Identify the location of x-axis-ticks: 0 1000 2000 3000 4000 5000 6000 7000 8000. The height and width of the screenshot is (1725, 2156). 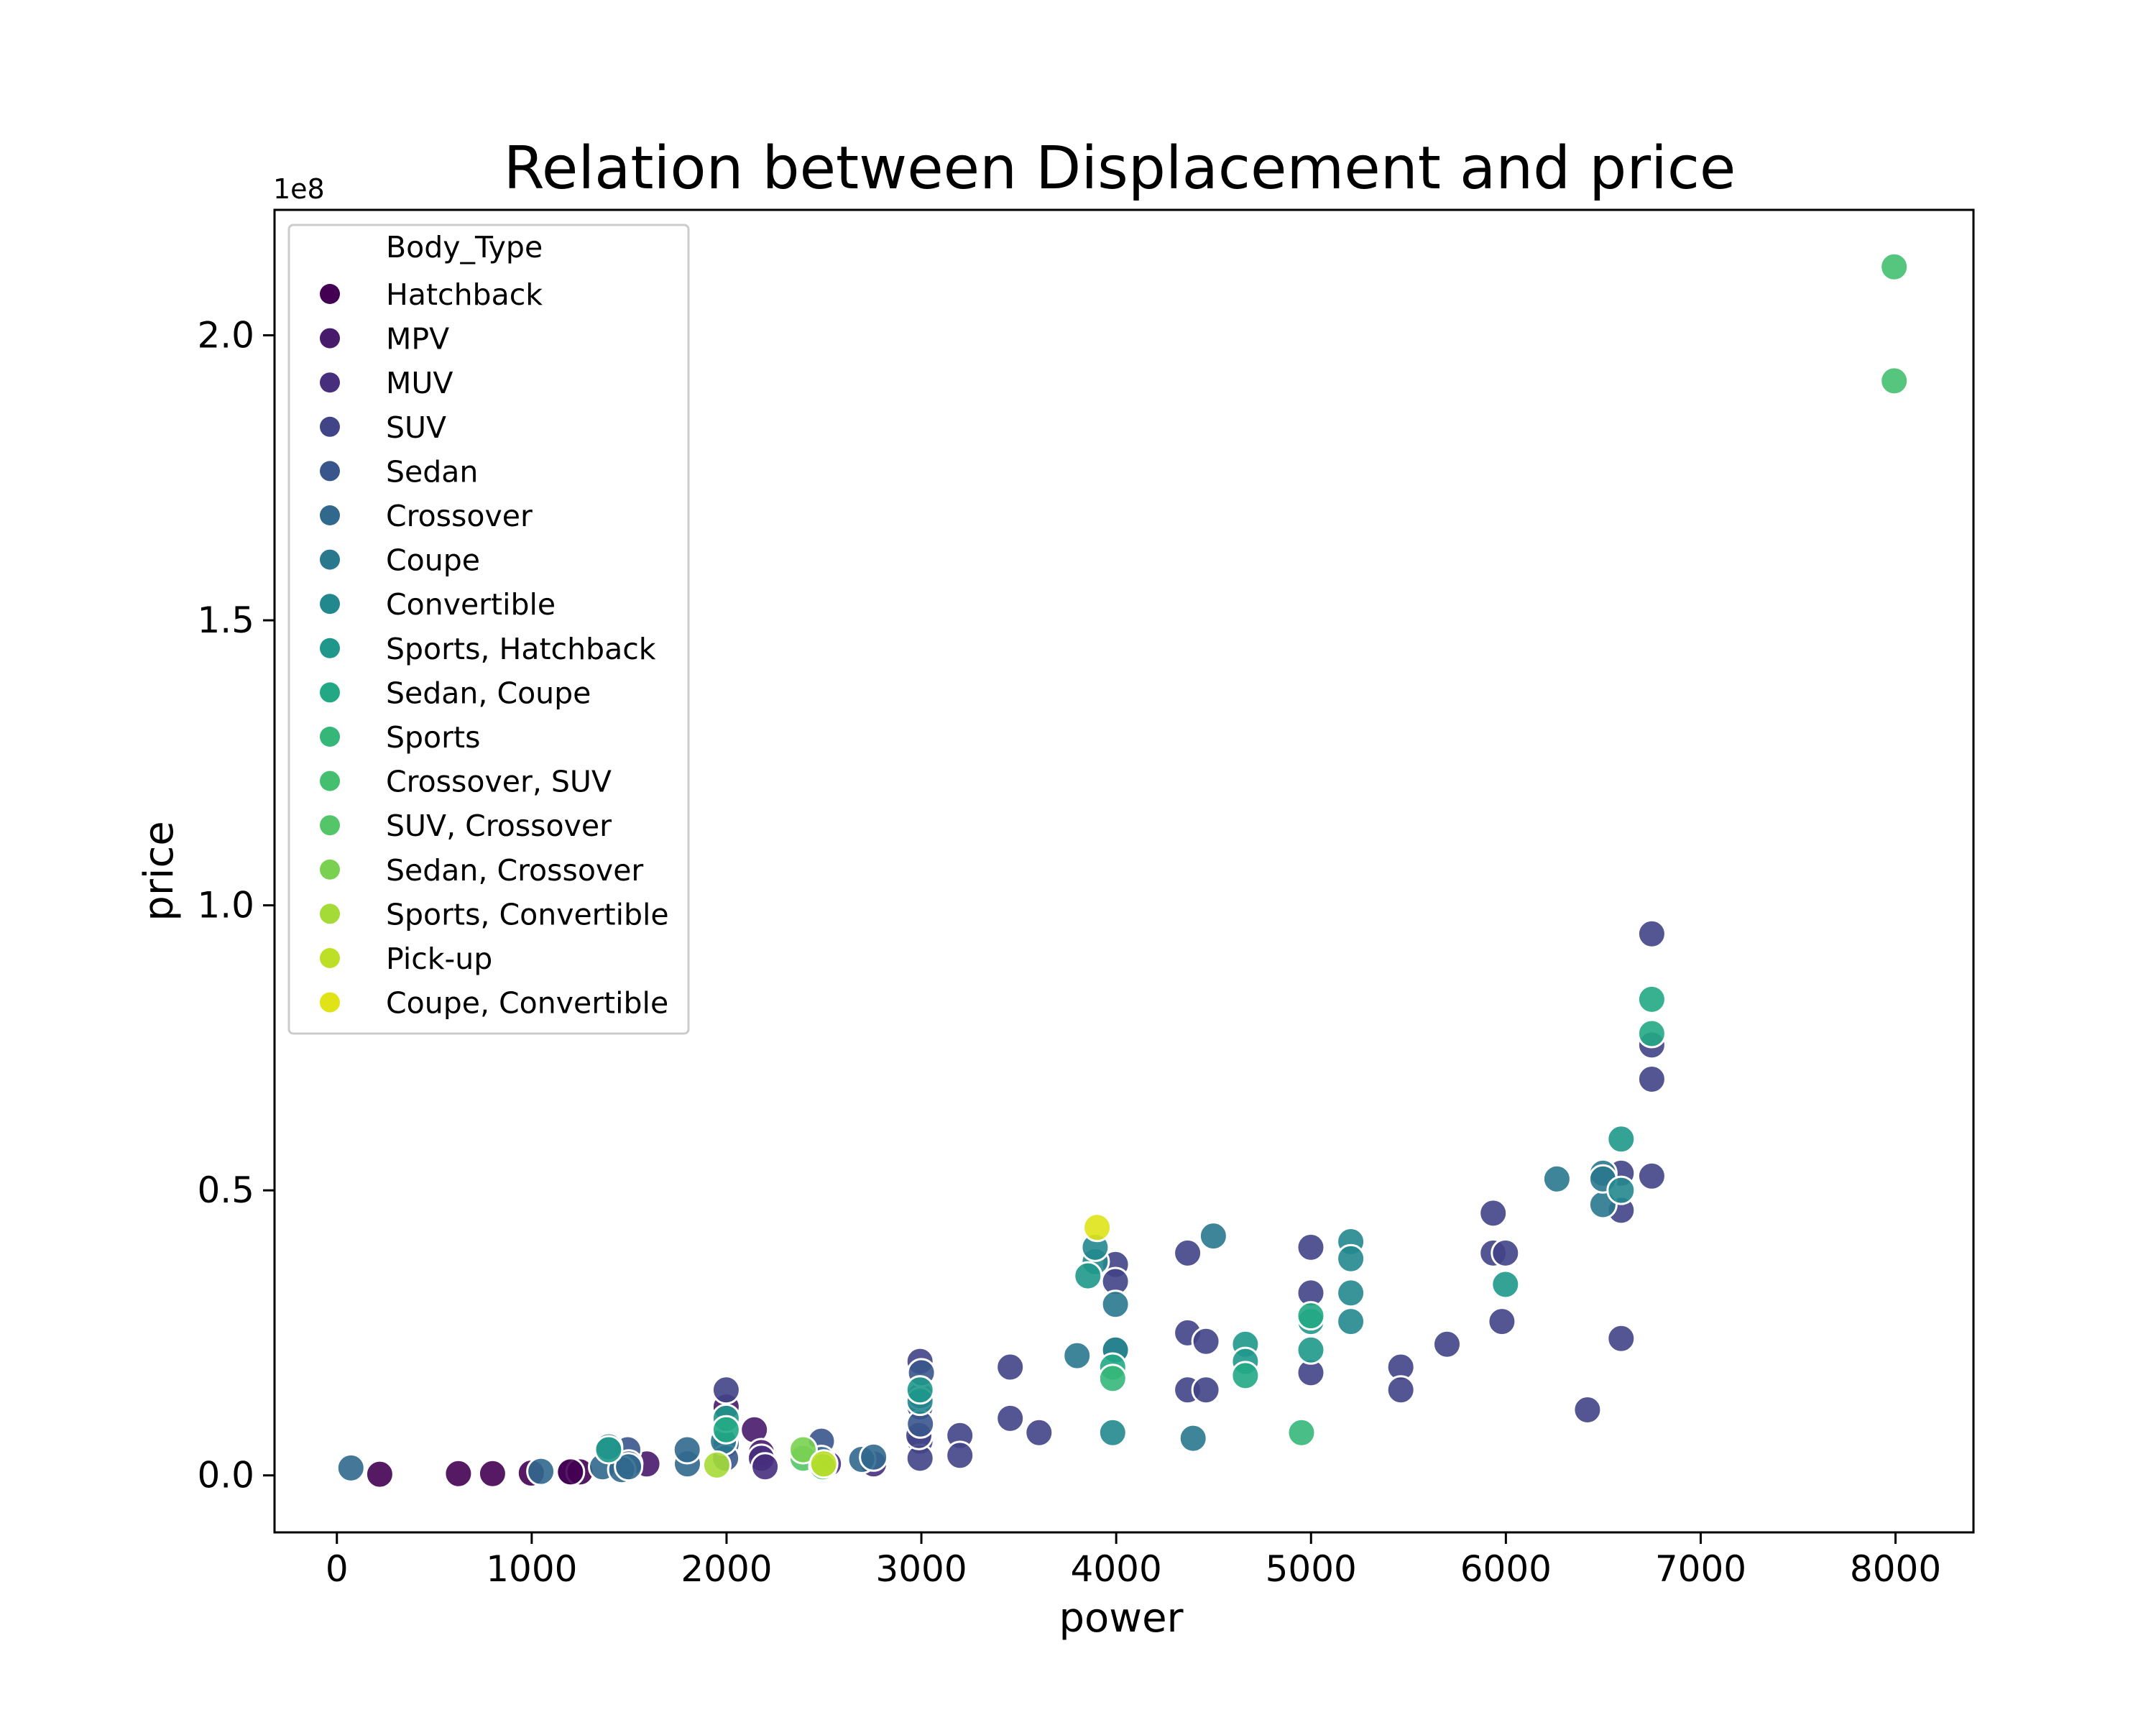
(1133, 1561).